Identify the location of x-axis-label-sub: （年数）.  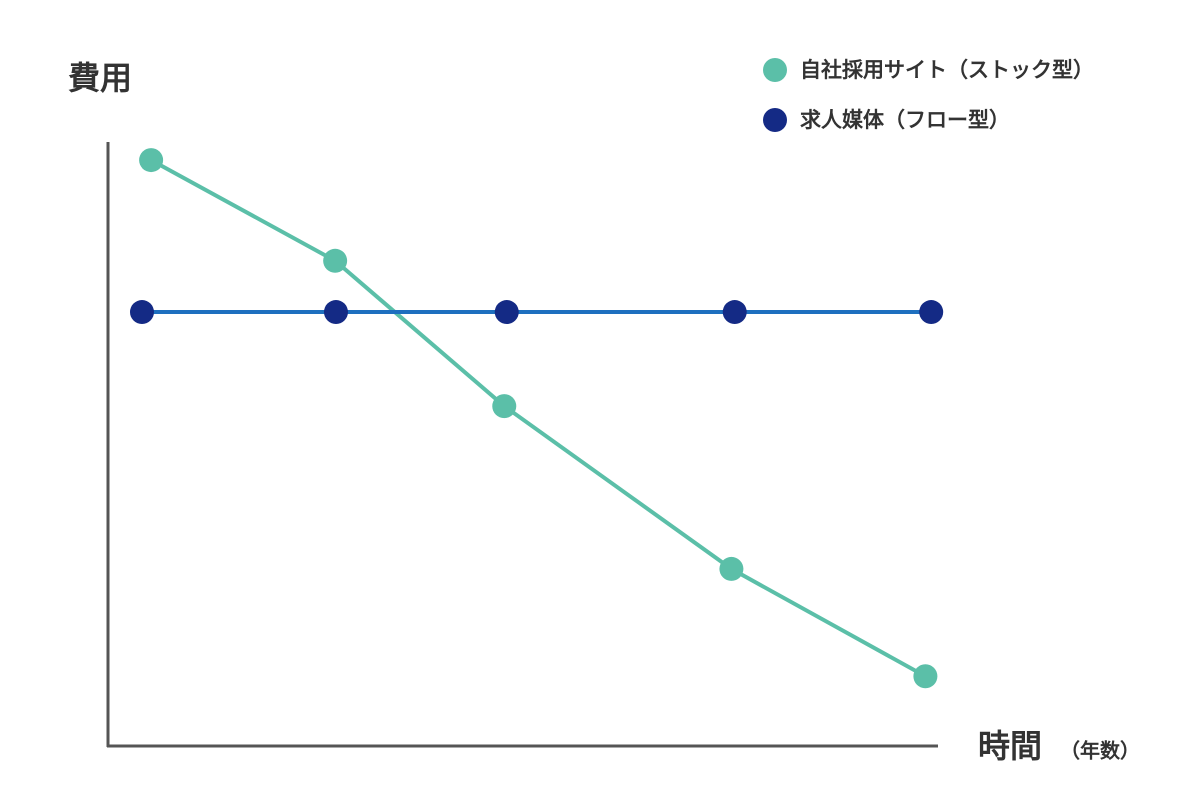
(1100, 751).